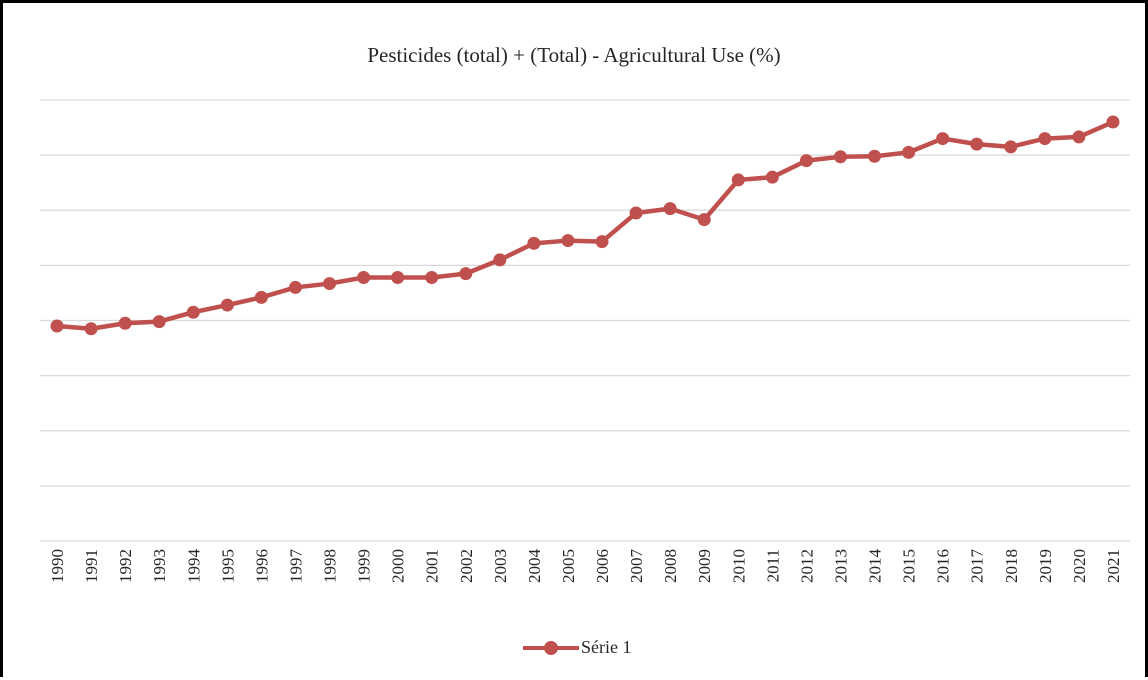 Image resolution: width=1148 pixels, height=680 pixels. What do you see at coordinates (977, 566) in the screenshot?
I see `x-tick-label: 2017` at bounding box center [977, 566].